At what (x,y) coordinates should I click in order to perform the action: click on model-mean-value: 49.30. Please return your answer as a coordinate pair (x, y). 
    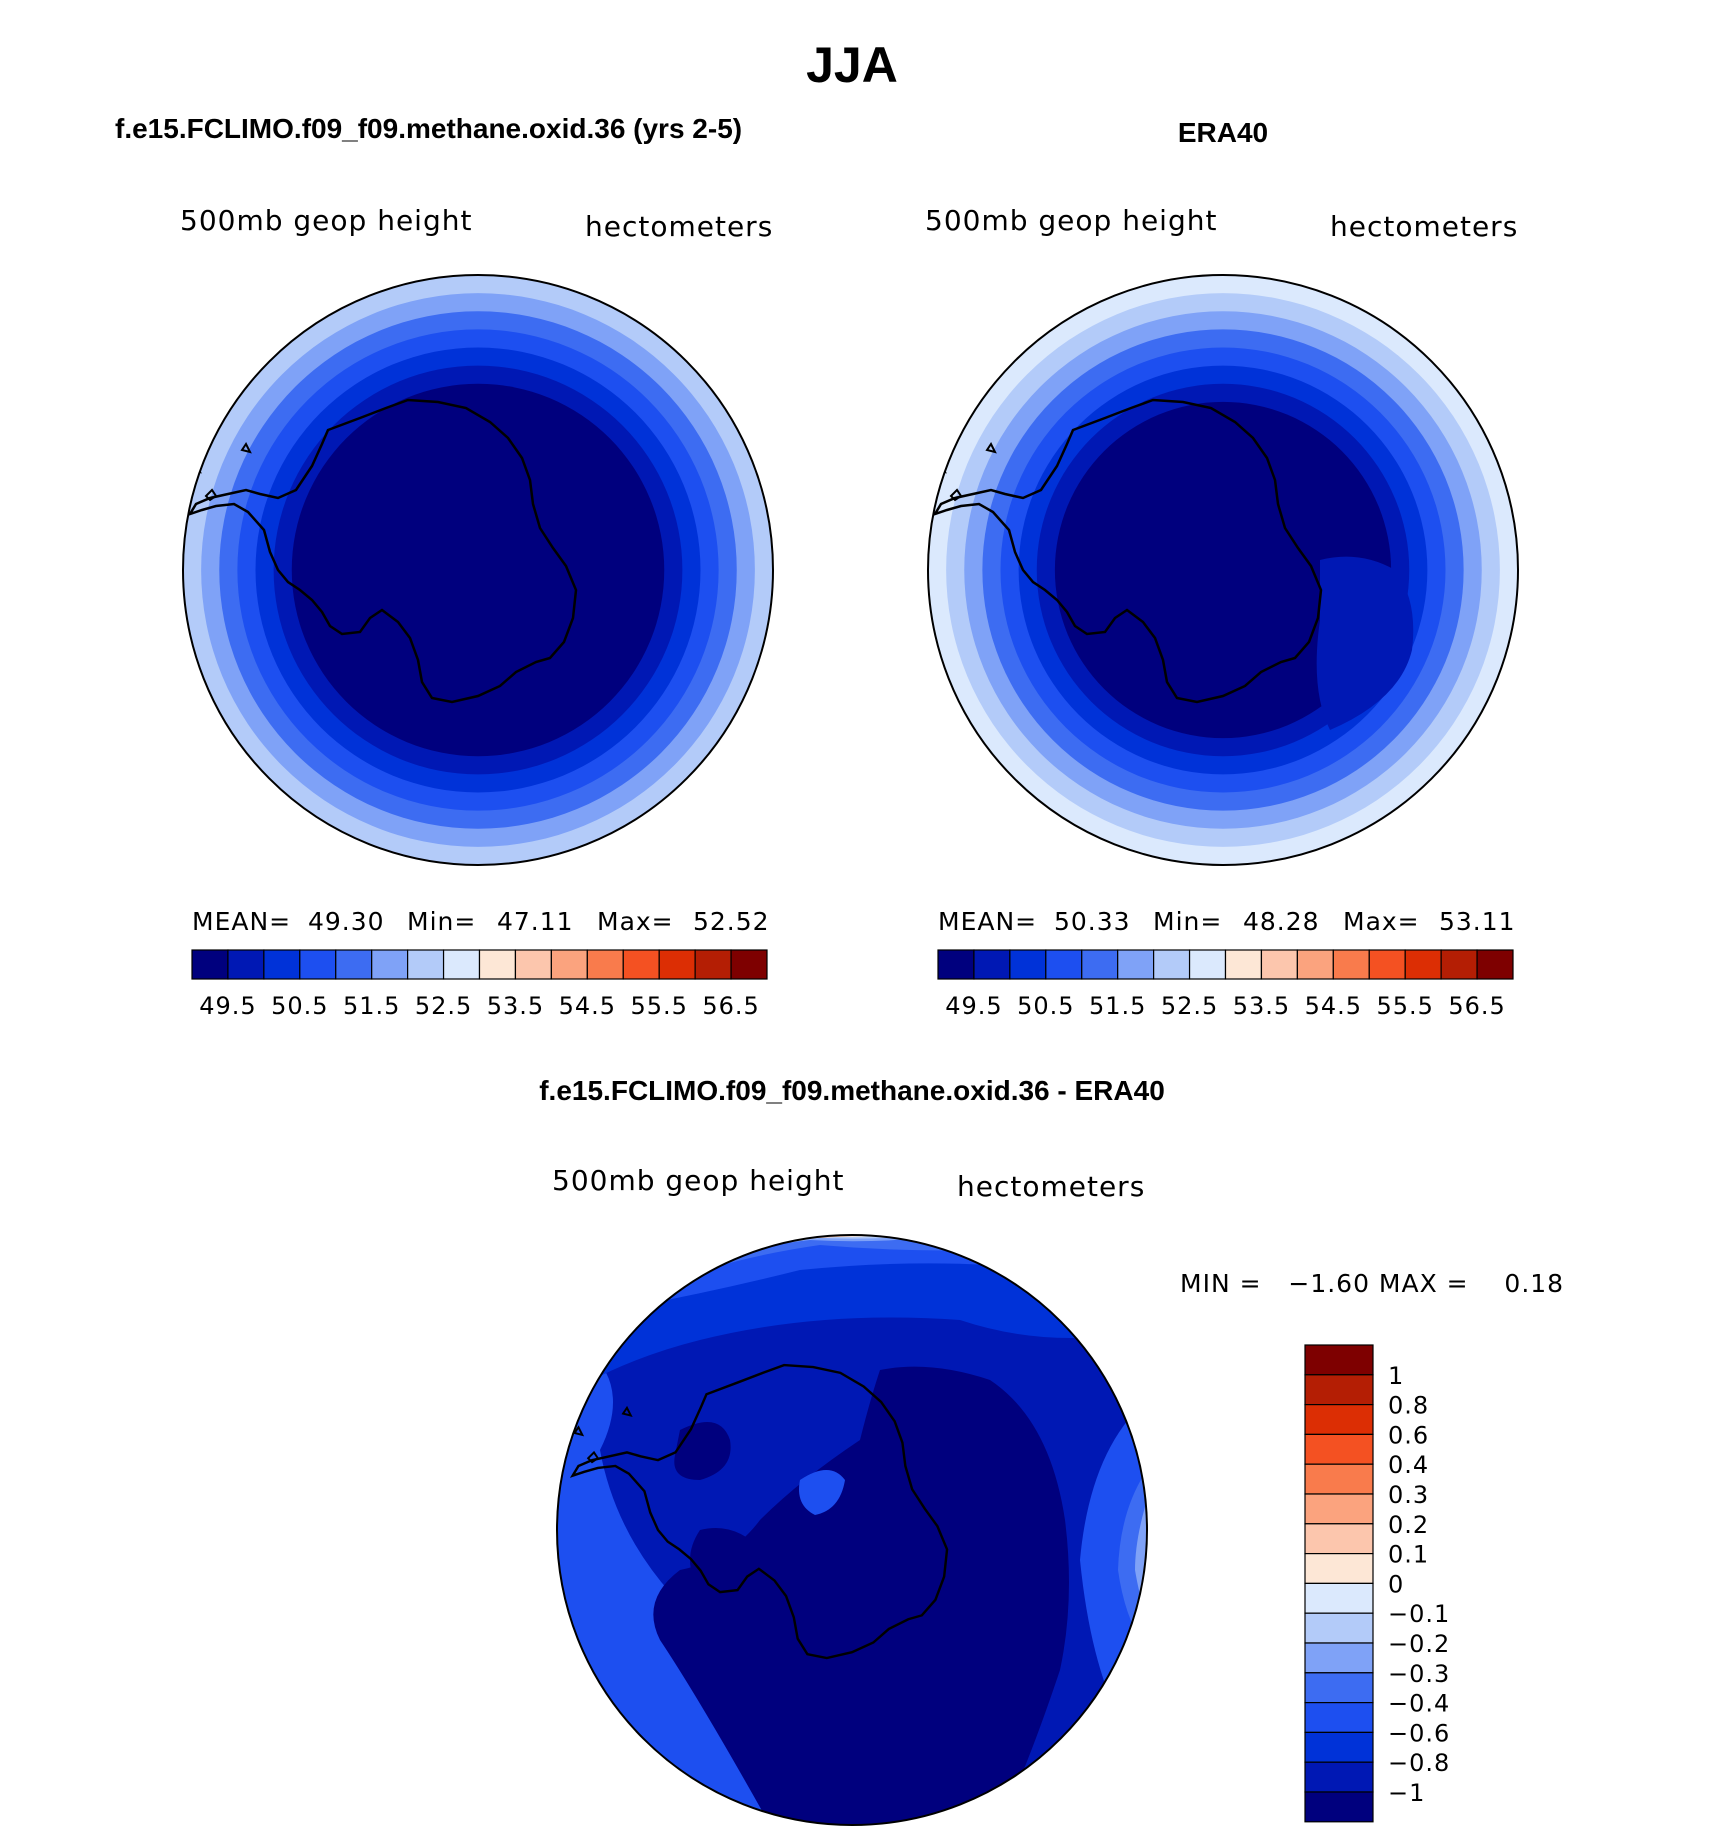
    Looking at the image, I should click on (346, 921).